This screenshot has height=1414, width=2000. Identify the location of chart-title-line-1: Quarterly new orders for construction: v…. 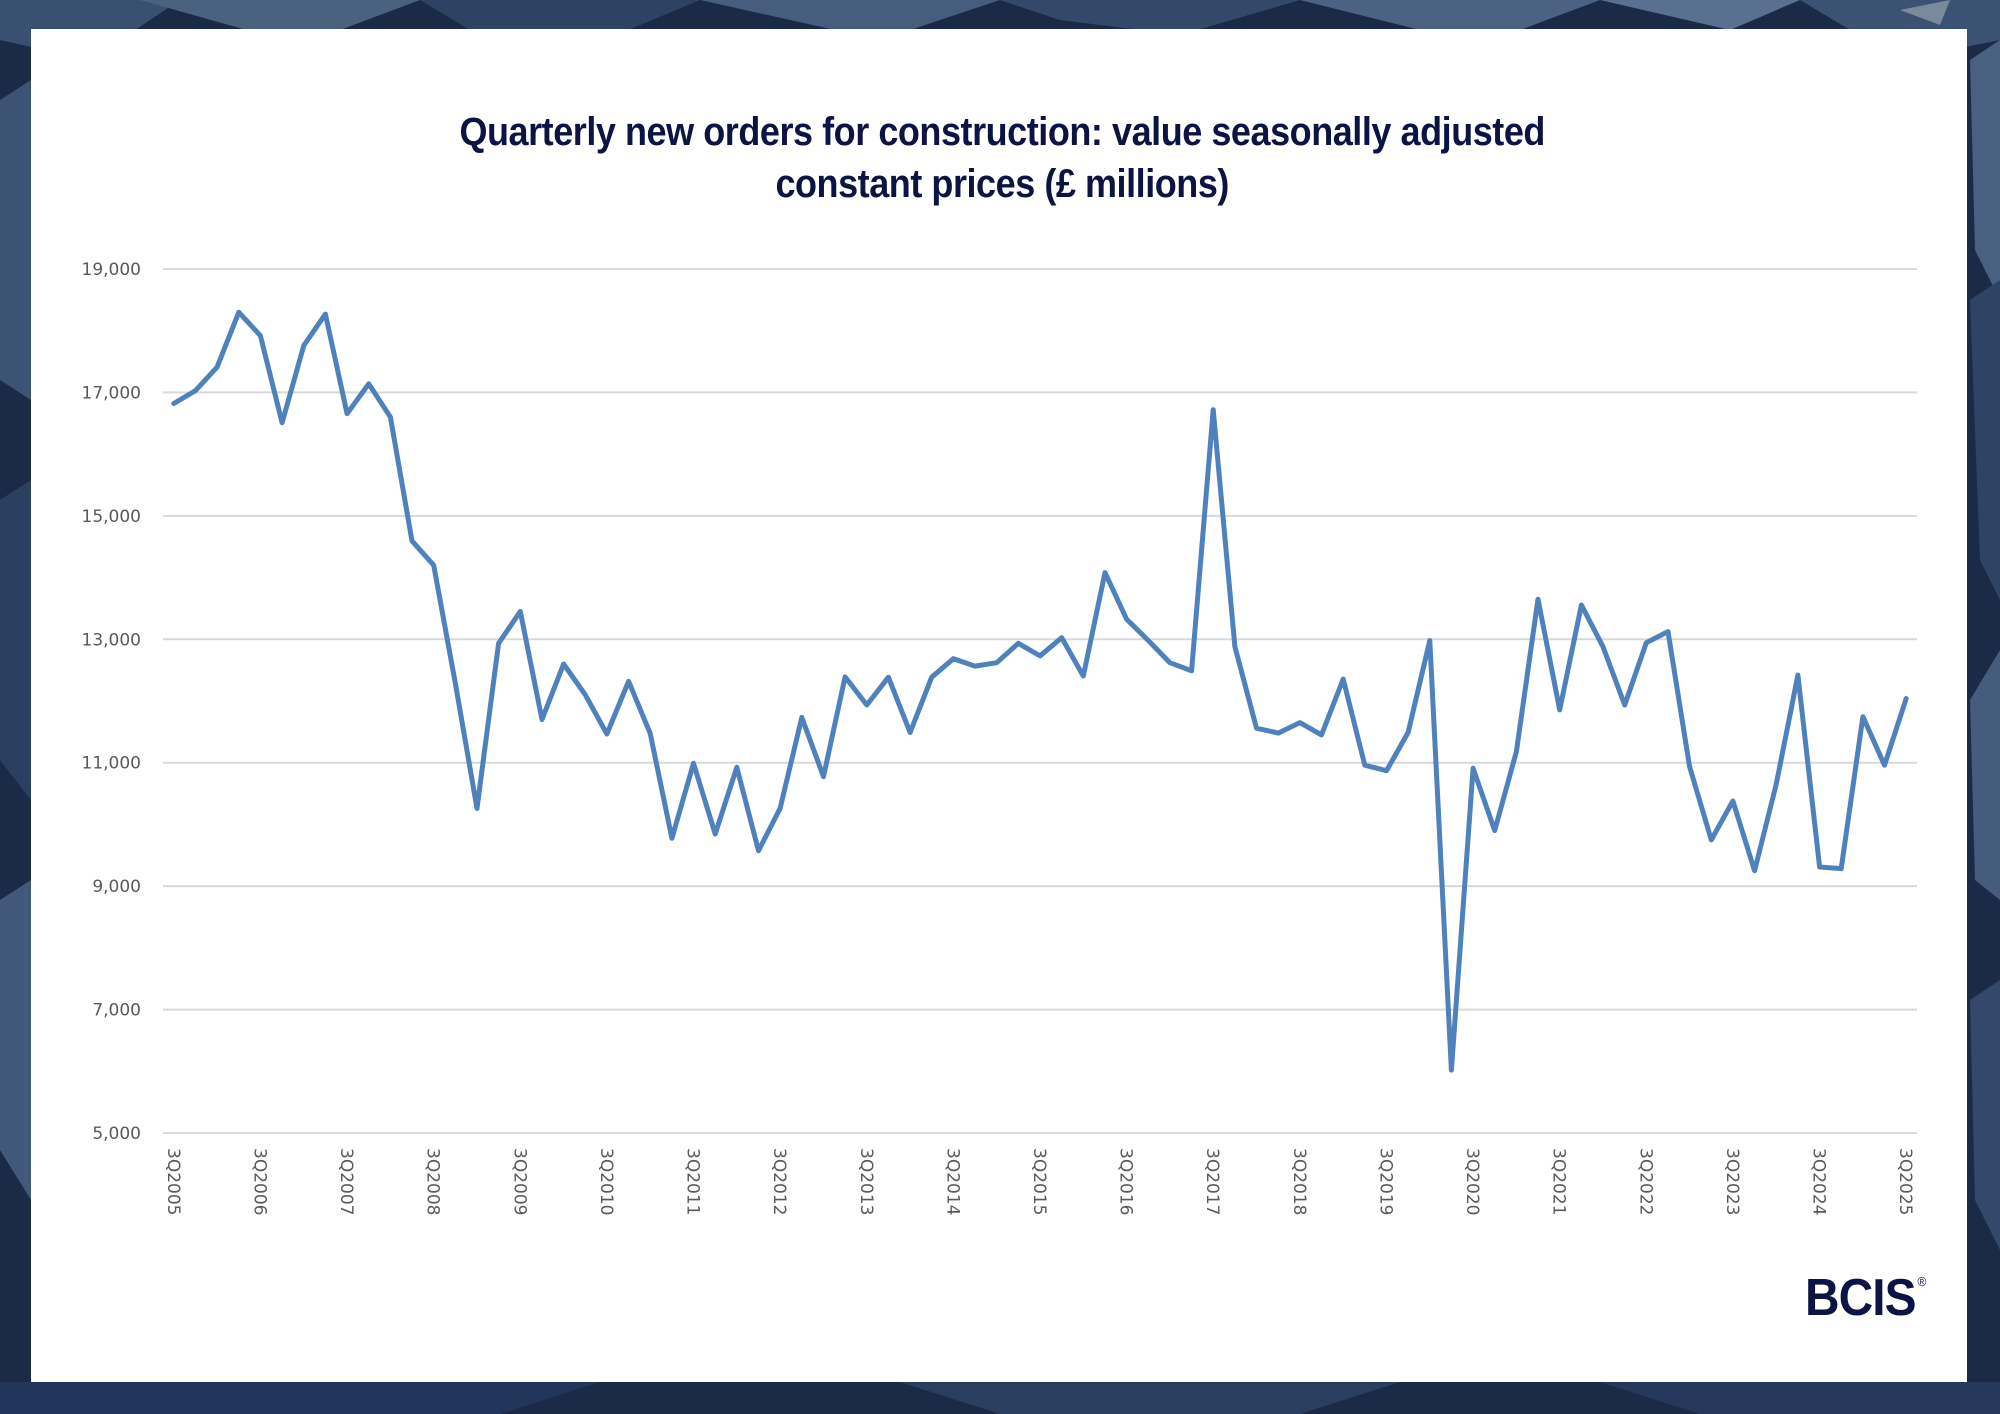
(1002, 132).